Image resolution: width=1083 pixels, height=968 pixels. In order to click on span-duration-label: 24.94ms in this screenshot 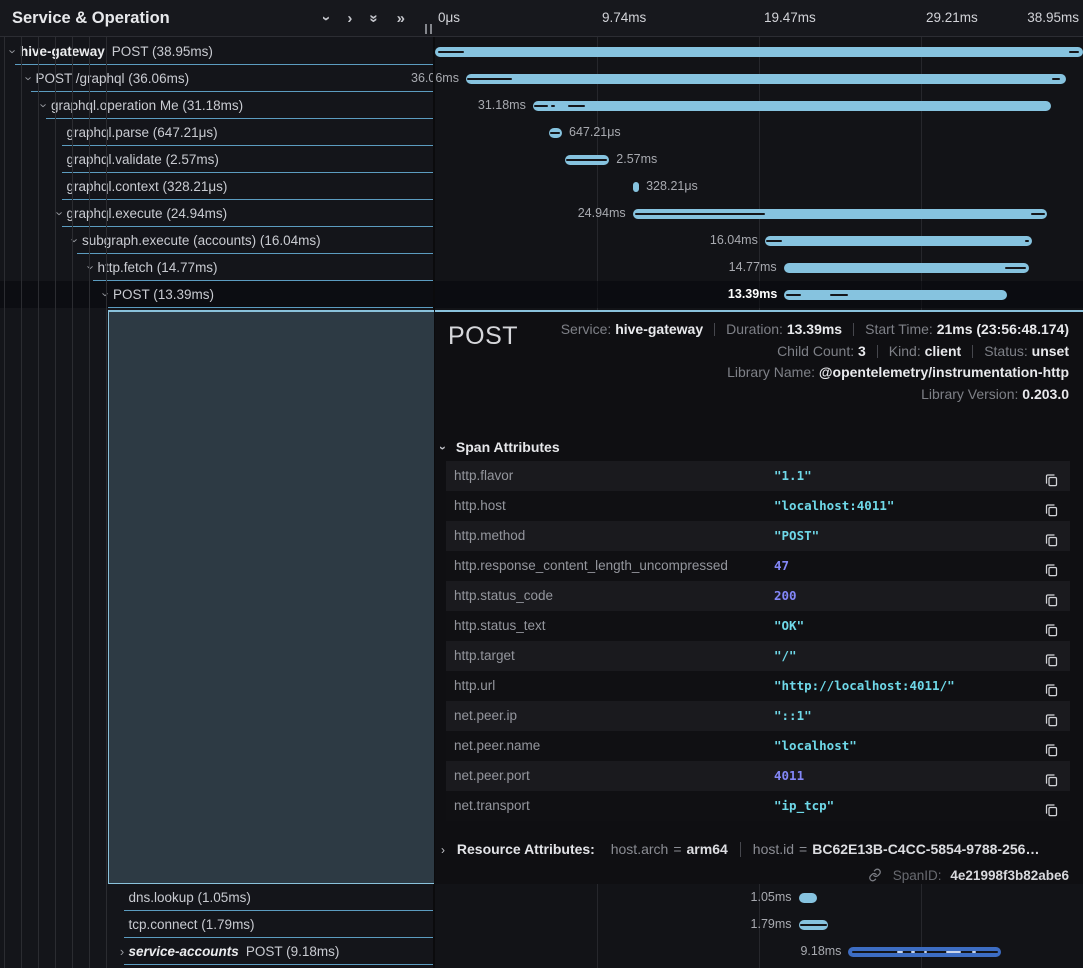, I will do `click(601, 213)`.